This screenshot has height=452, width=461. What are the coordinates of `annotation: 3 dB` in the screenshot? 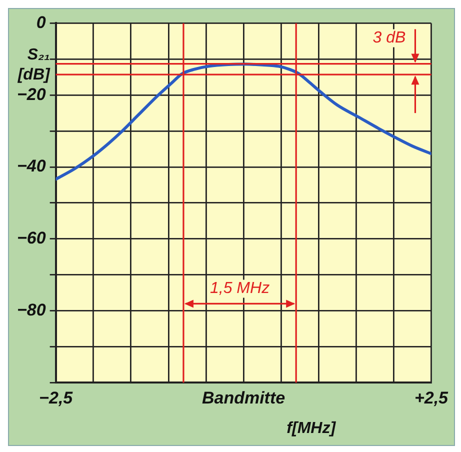 It's located at (389, 38).